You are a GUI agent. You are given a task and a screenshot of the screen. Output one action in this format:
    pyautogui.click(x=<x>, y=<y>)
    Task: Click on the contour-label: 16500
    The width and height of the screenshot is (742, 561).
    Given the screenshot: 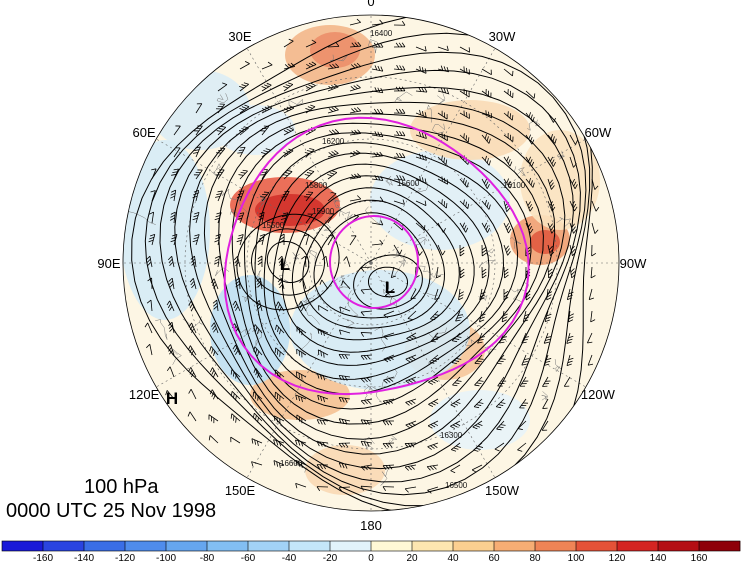 What is the action you would take?
    pyautogui.click(x=456, y=485)
    